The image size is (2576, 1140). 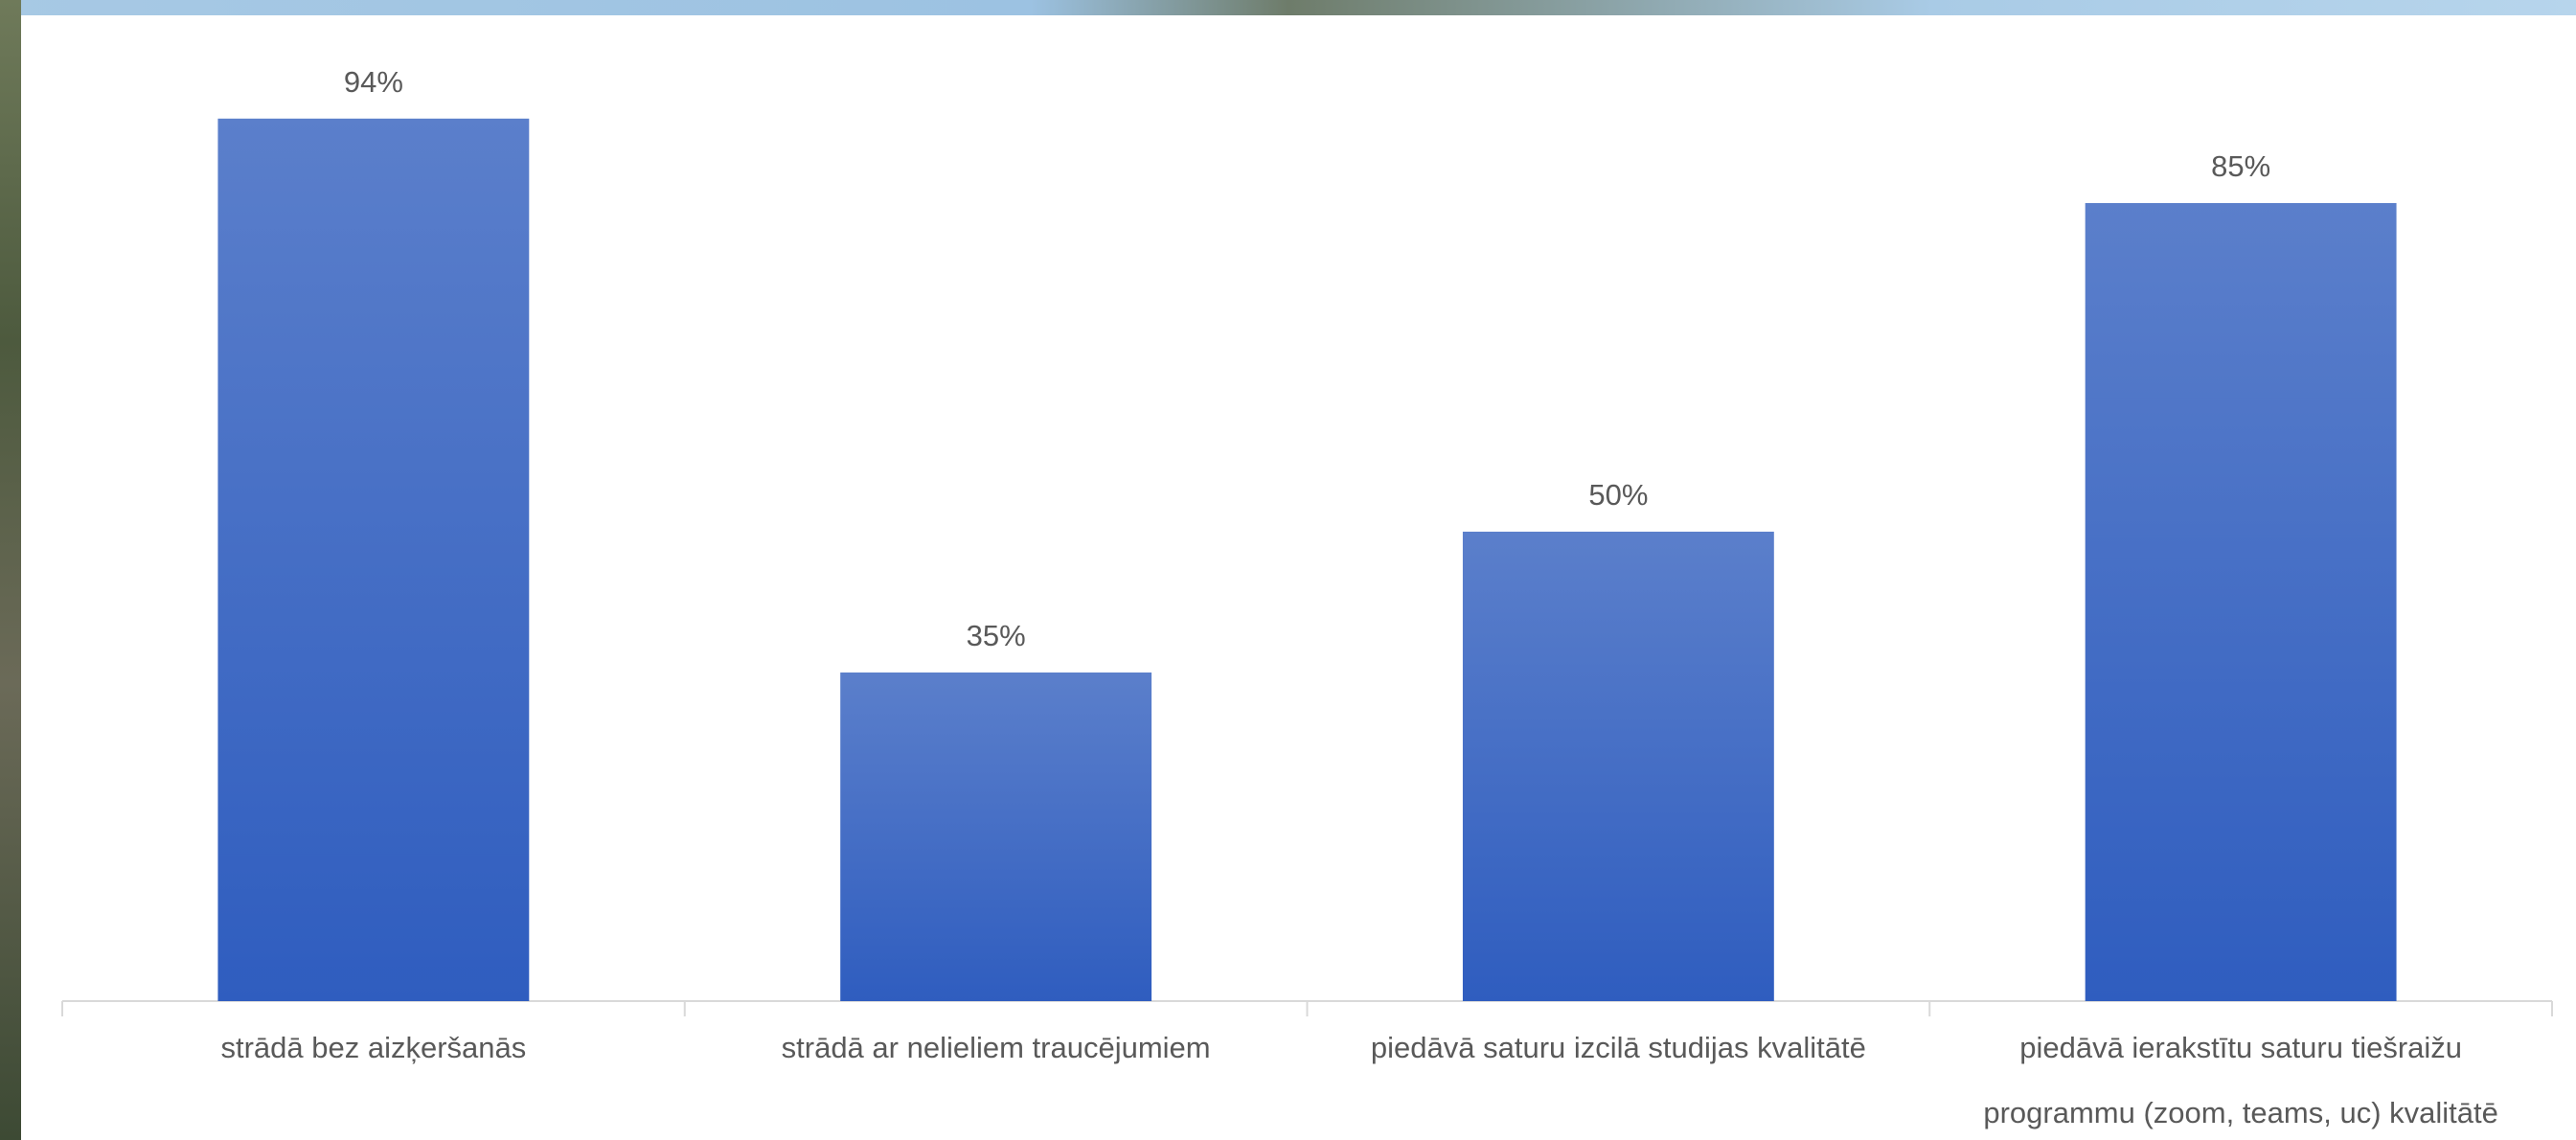 I want to click on x-tick-label: strādā ar nelieliem traucējumiem, so click(x=996, y=1047).